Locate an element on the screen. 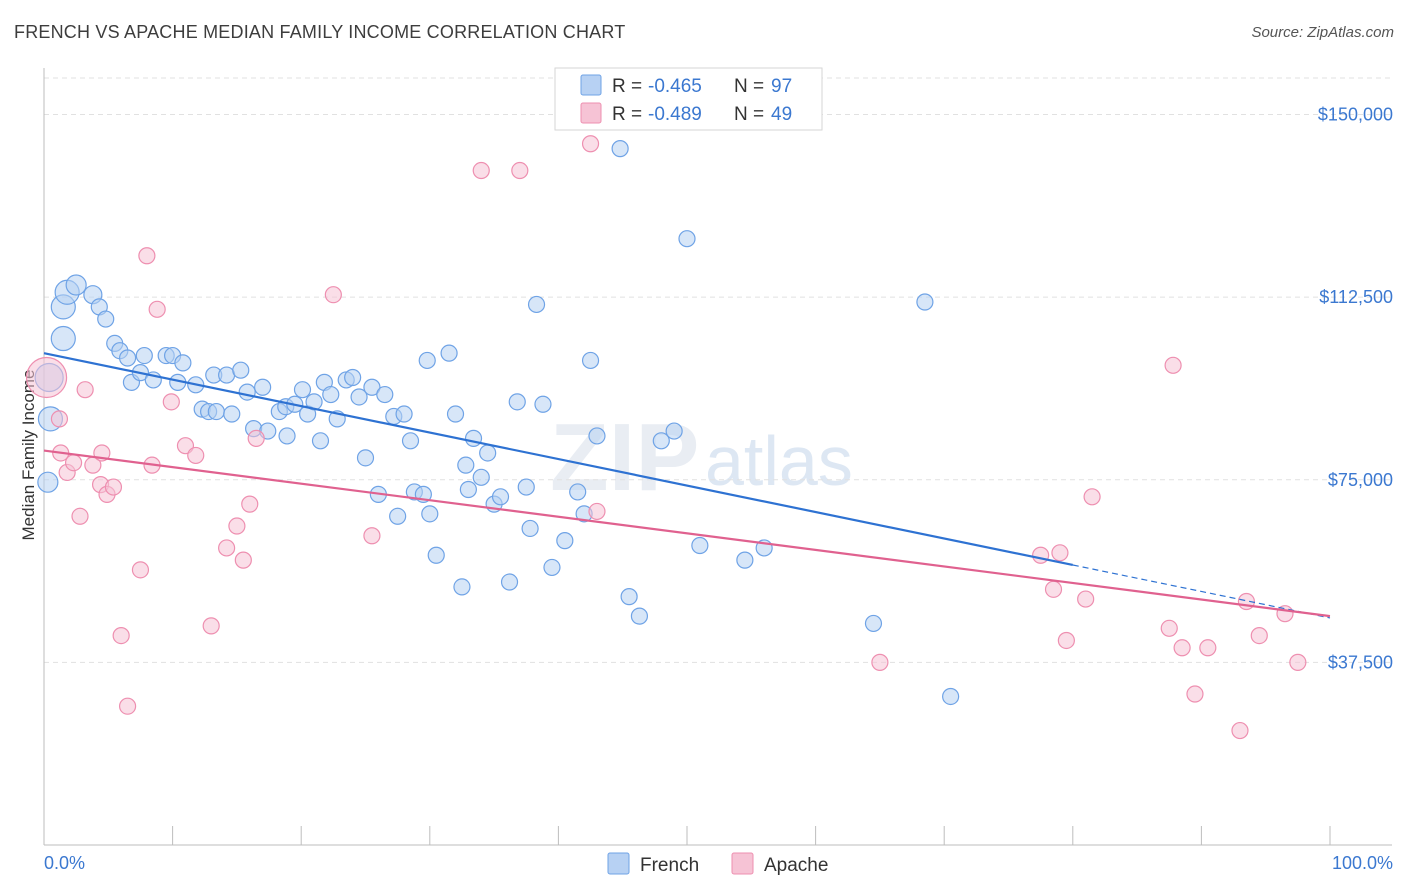 This screenshot has width=1406, height=892. legend-french-r-value: -0.465 is located at coordinates (675, 86).